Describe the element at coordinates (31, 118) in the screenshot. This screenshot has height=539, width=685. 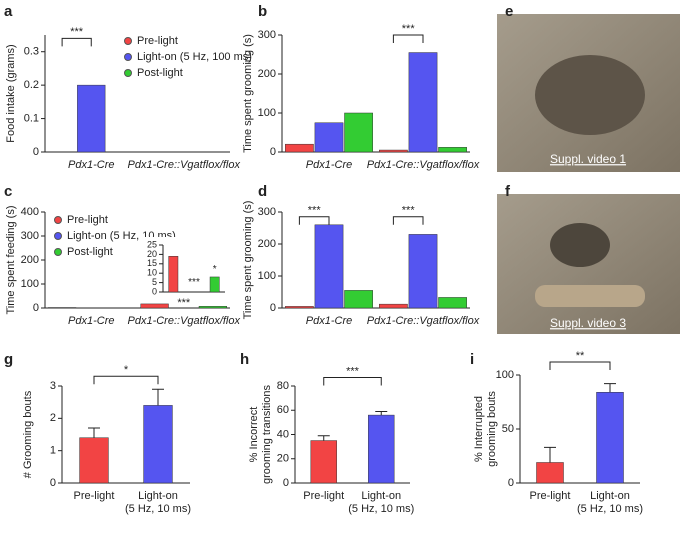
I see `y-tick-label: 0.1` at that location.